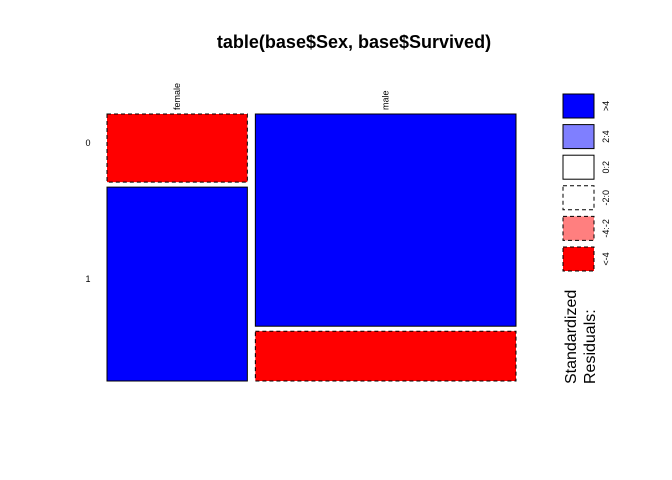  What do you see at coordinates (606, 228) in the screenshot?
I see `legend-label-4: -4:-2` at bounding box center [606, 228].